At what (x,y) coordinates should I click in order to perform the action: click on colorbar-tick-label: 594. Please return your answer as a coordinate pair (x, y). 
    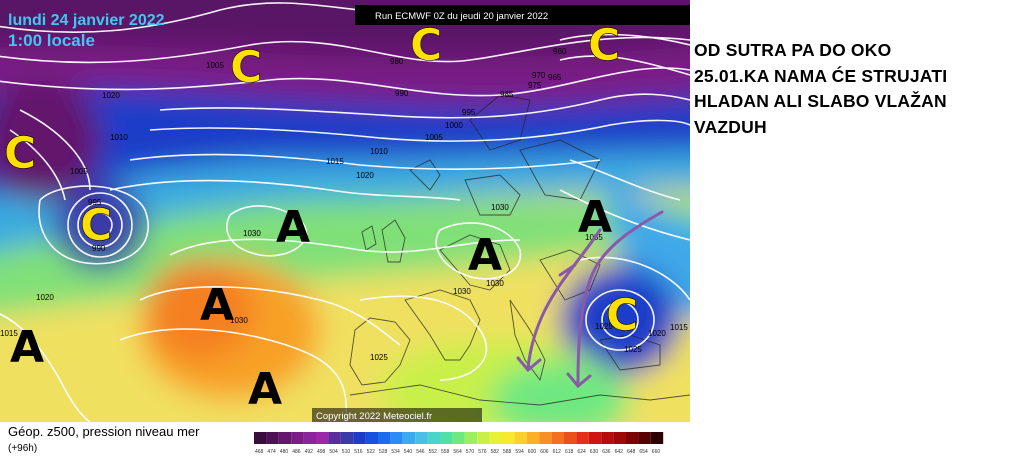
    Looking at the image, I should click on (519, 452).